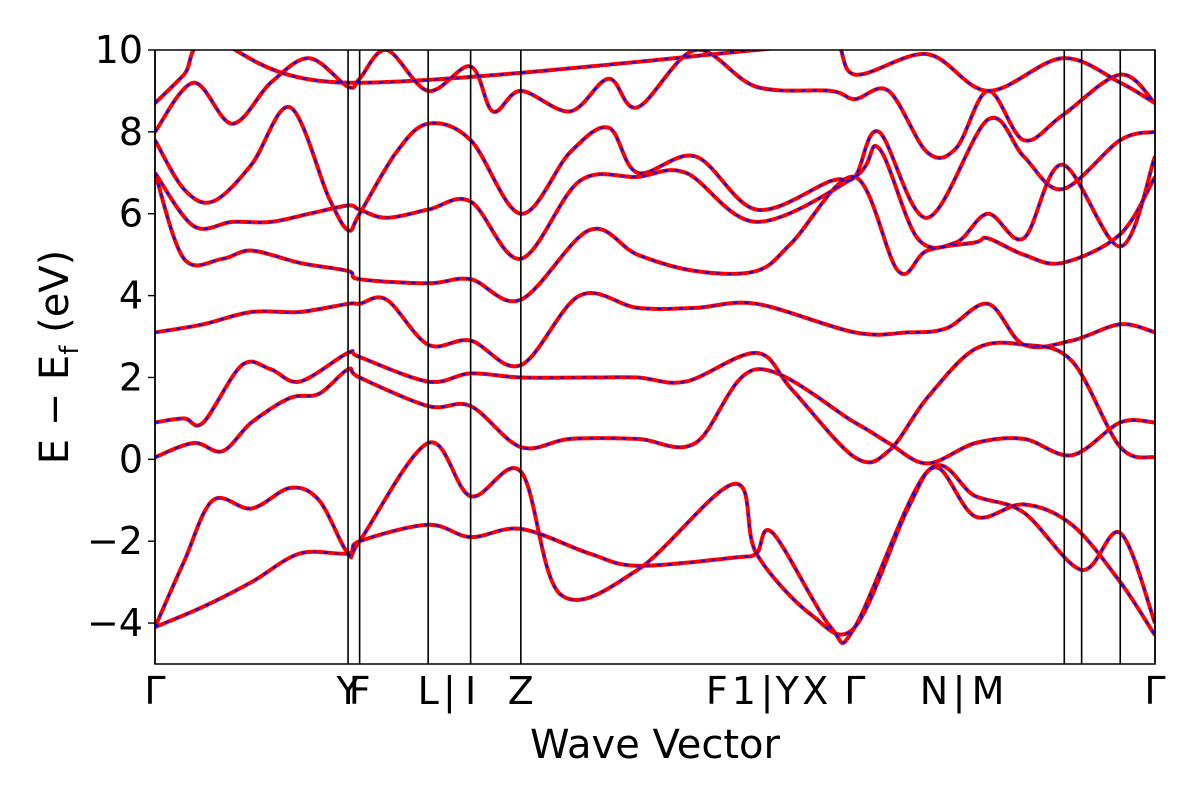 This screenshot has width=1200, height=800. Describe the element at coordinates (787, 691) in the screenshot. I see `x-tick-label-10: Y` at that location.